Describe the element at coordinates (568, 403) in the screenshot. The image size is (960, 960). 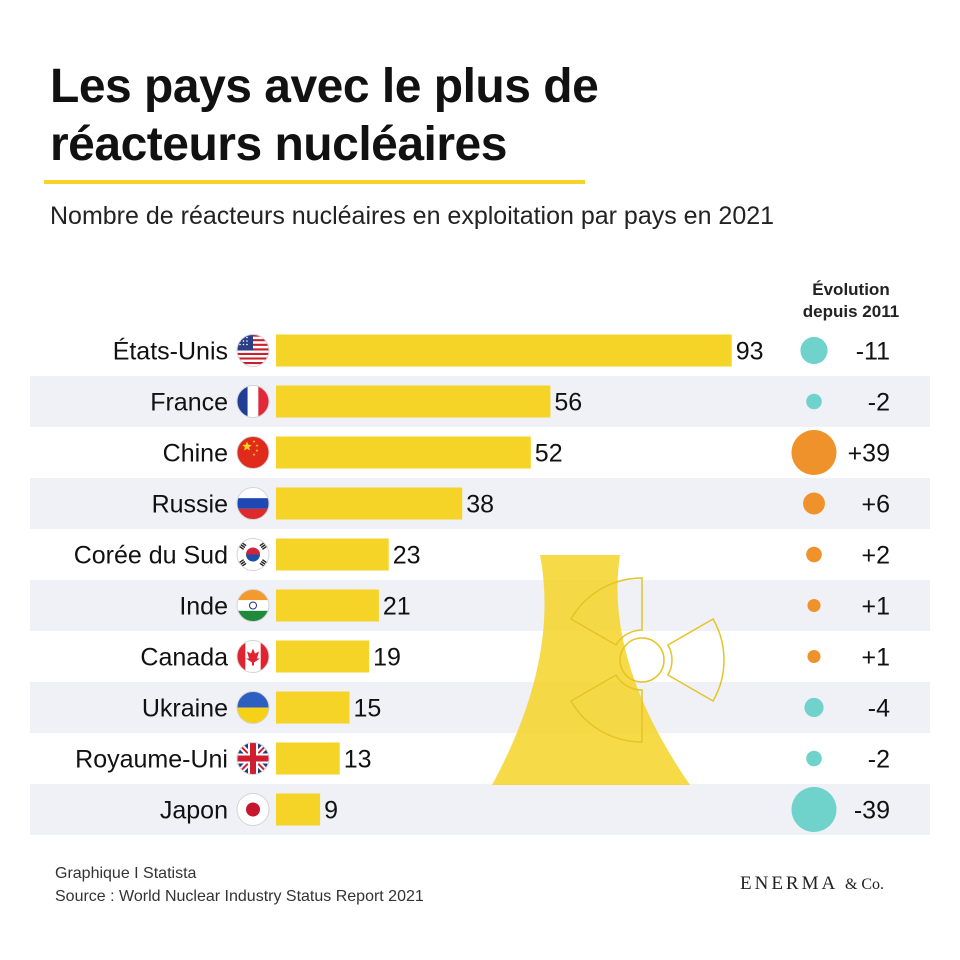
I see `value-label: 56` at that location.